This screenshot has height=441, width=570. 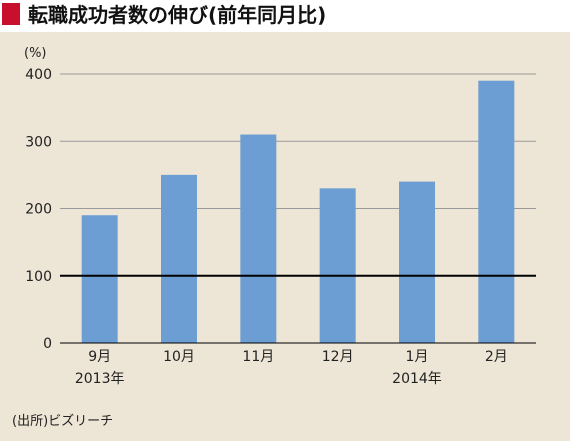 What do you see at coordinates (417, 379) in the screenshot?
I see `x-year-label: 2014年` at bounding box center [417, 379].